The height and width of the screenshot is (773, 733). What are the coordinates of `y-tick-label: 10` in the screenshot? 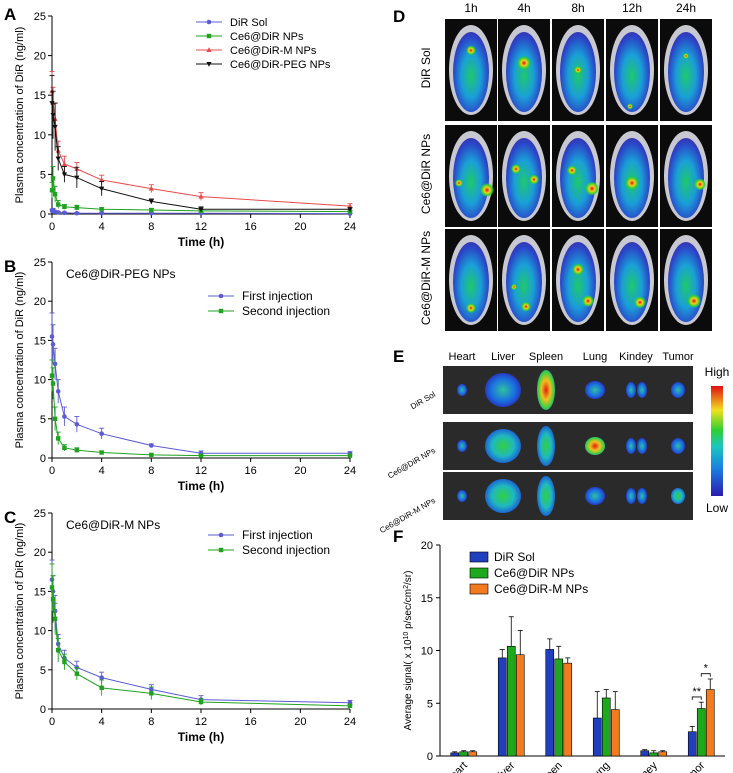 It's located at (427, 652).